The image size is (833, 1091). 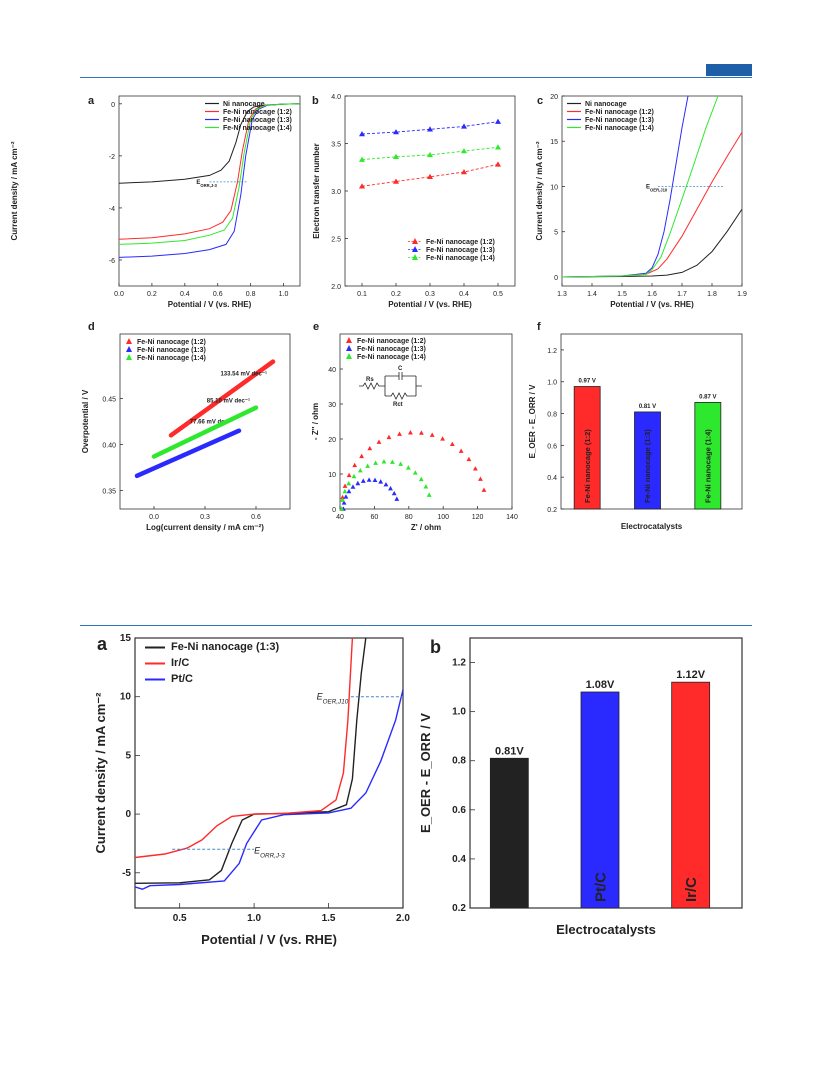 What do you see at coordinates (586, 382) in the screenshot?
I see `bar-value-label: 0.97 V` at bounding box center [586, 382].